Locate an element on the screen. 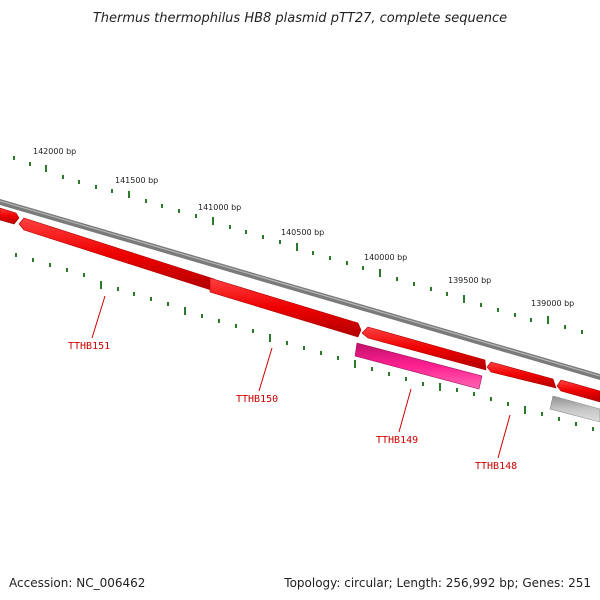 This screenshot has width=600, height=600. gene-block-tthb149 is located at coordinates (418, 366).